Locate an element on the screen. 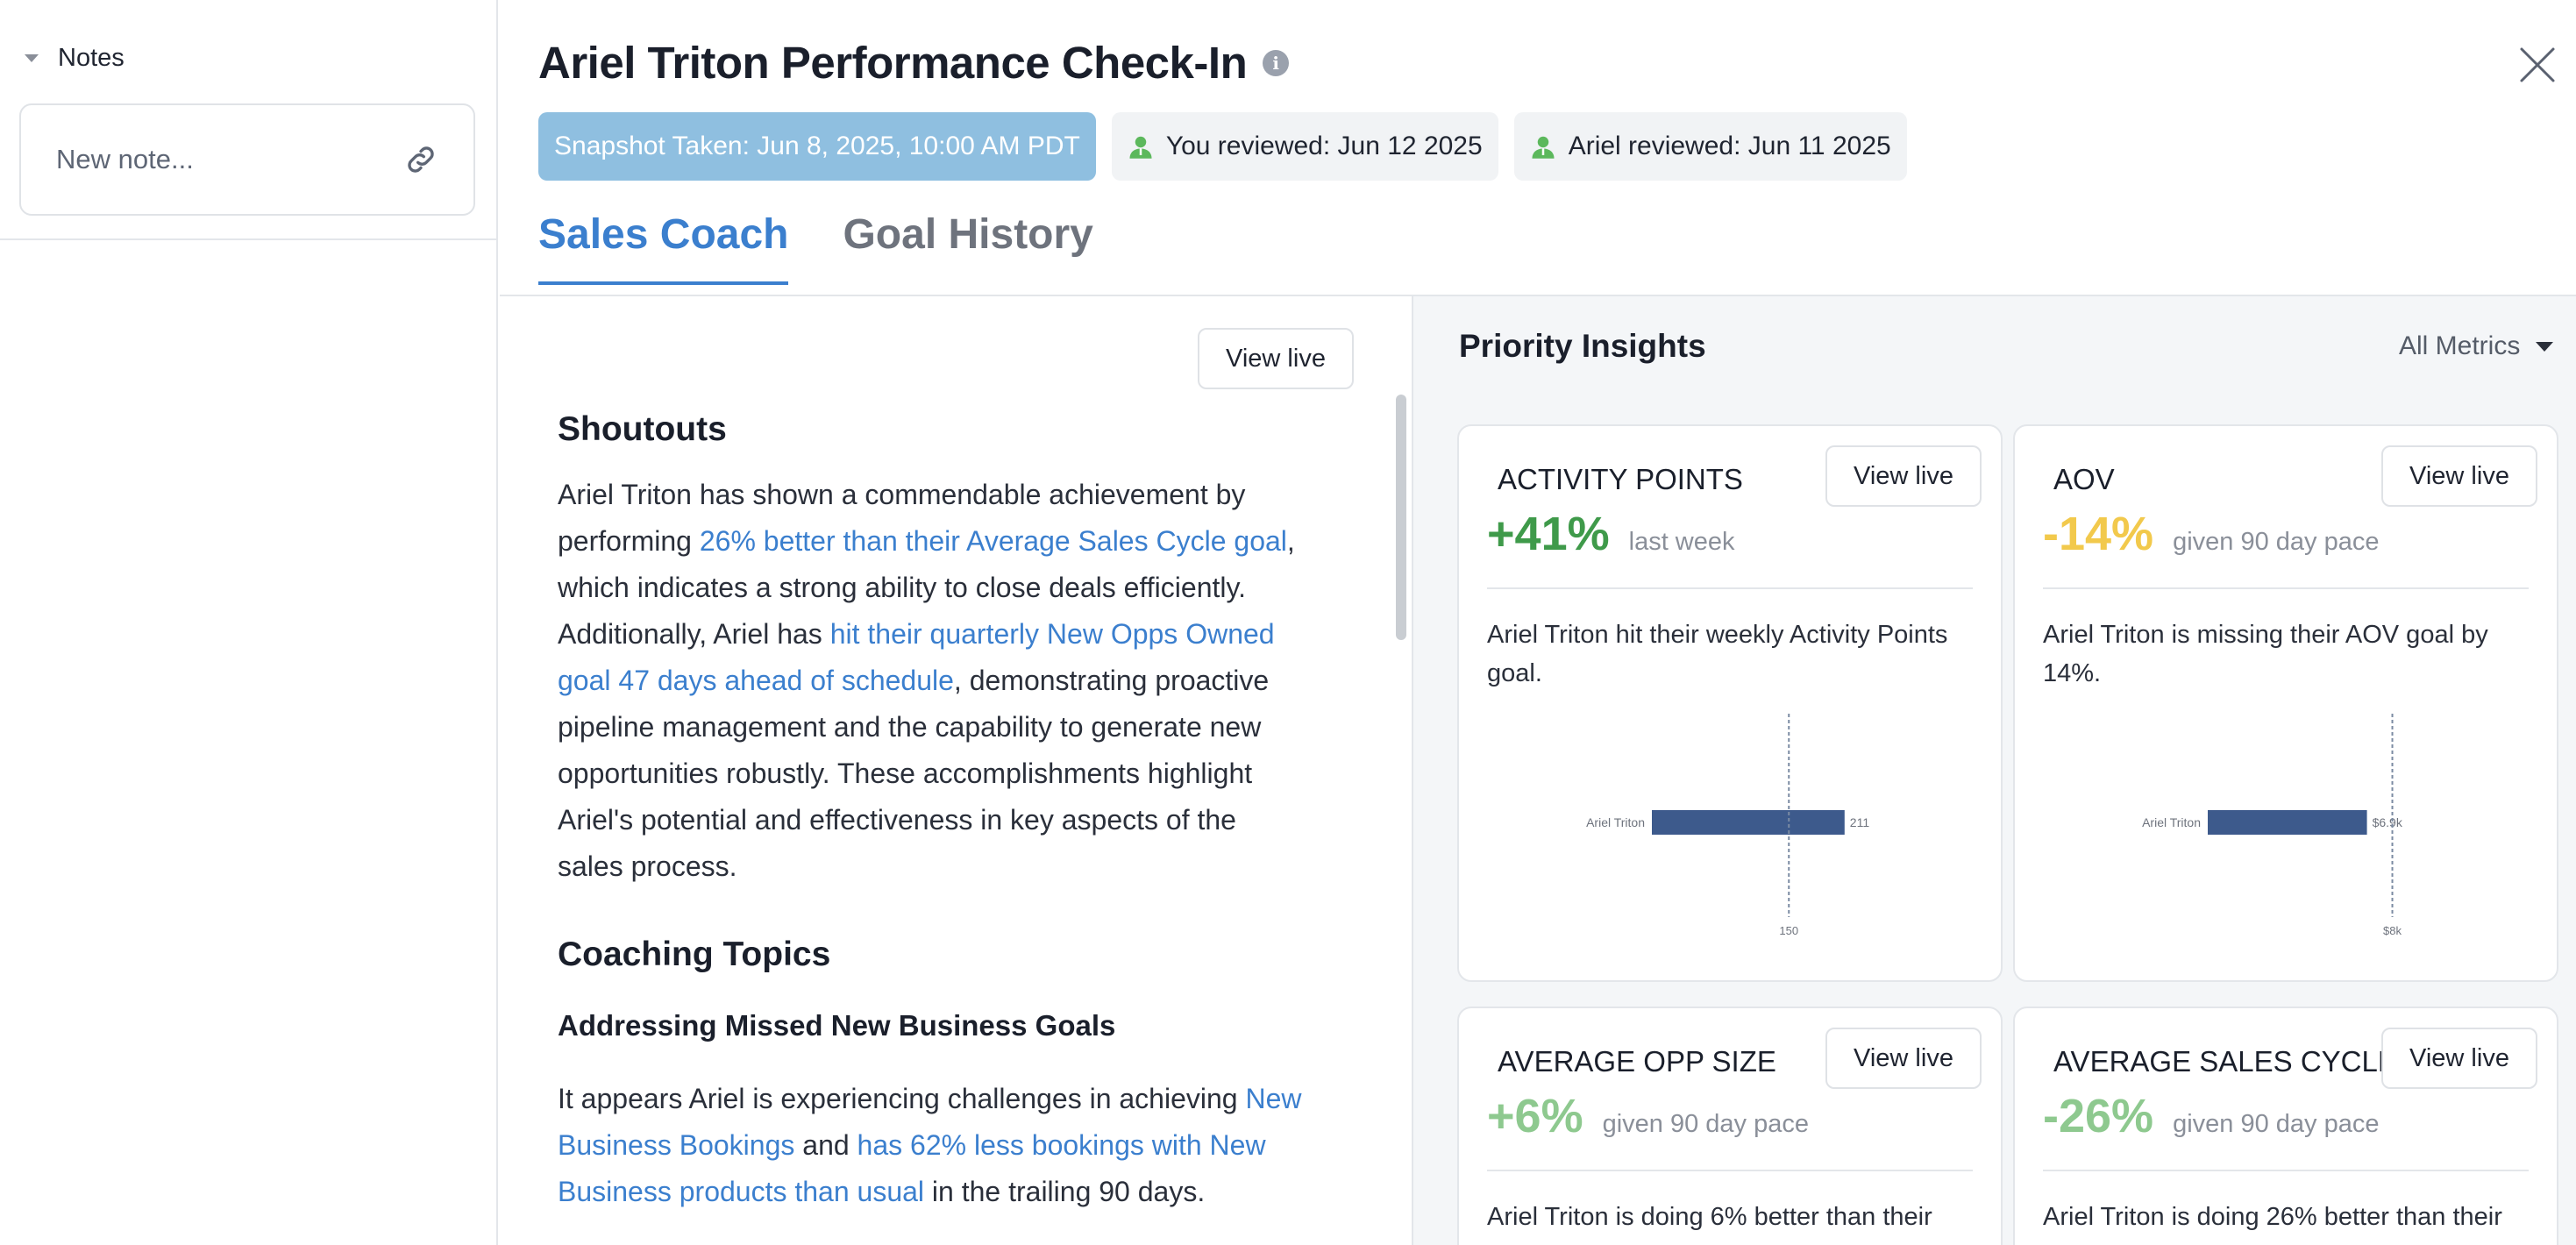  new-business-bookings-link: New Business Bookings is located at coordinates (930, 1122).